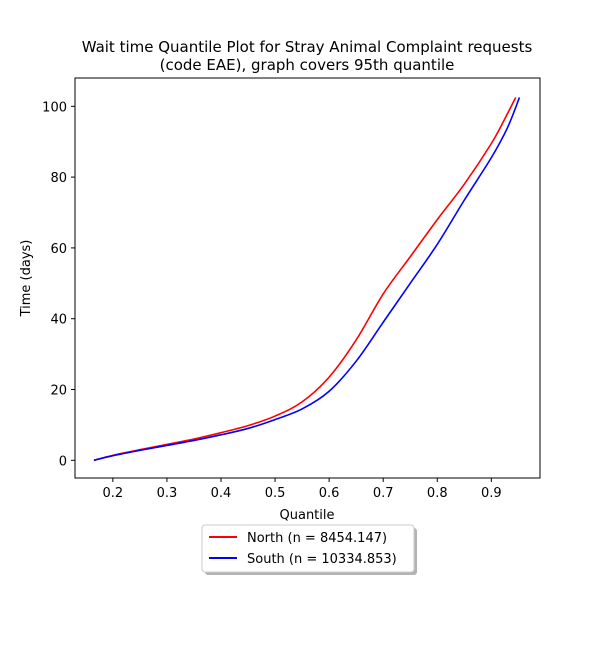 The image size is (600, 650). I want to click on x-tick-label: 0.4, so click(221, 493).